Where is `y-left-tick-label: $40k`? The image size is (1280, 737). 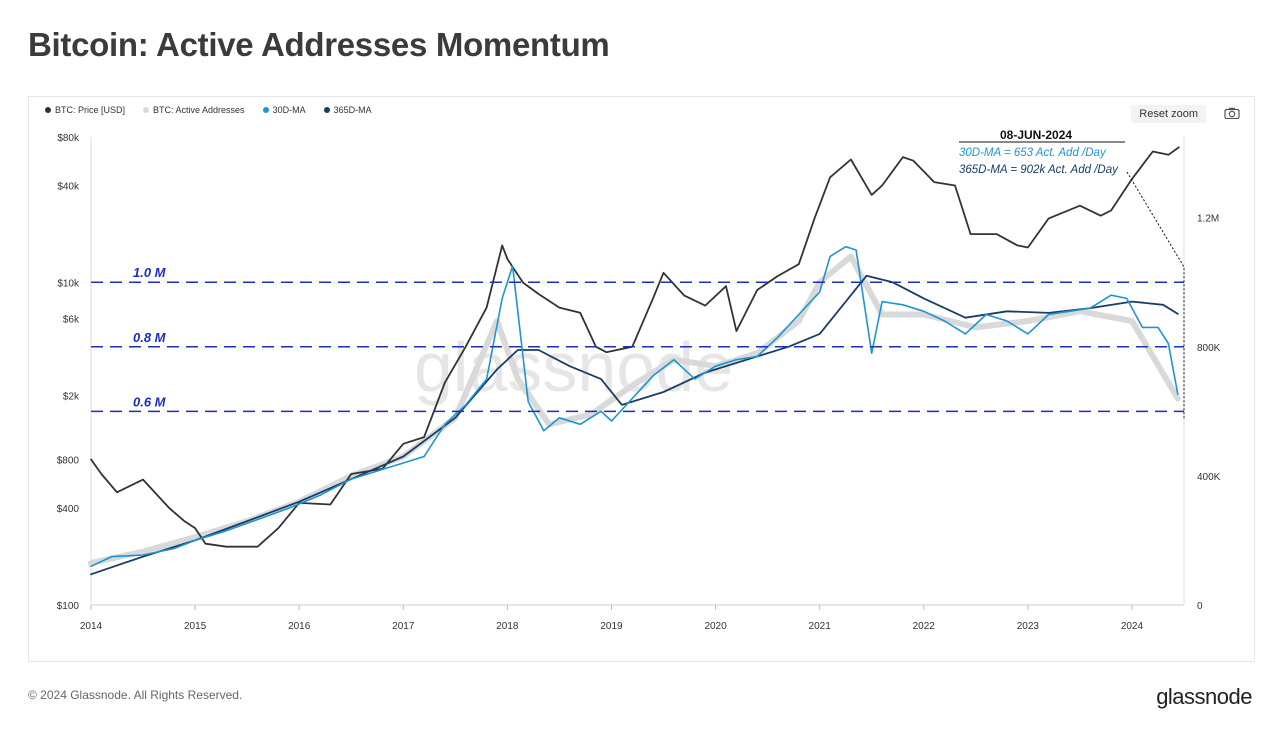
y-left-tick-label: $40k is located at coordinates (68, 187).